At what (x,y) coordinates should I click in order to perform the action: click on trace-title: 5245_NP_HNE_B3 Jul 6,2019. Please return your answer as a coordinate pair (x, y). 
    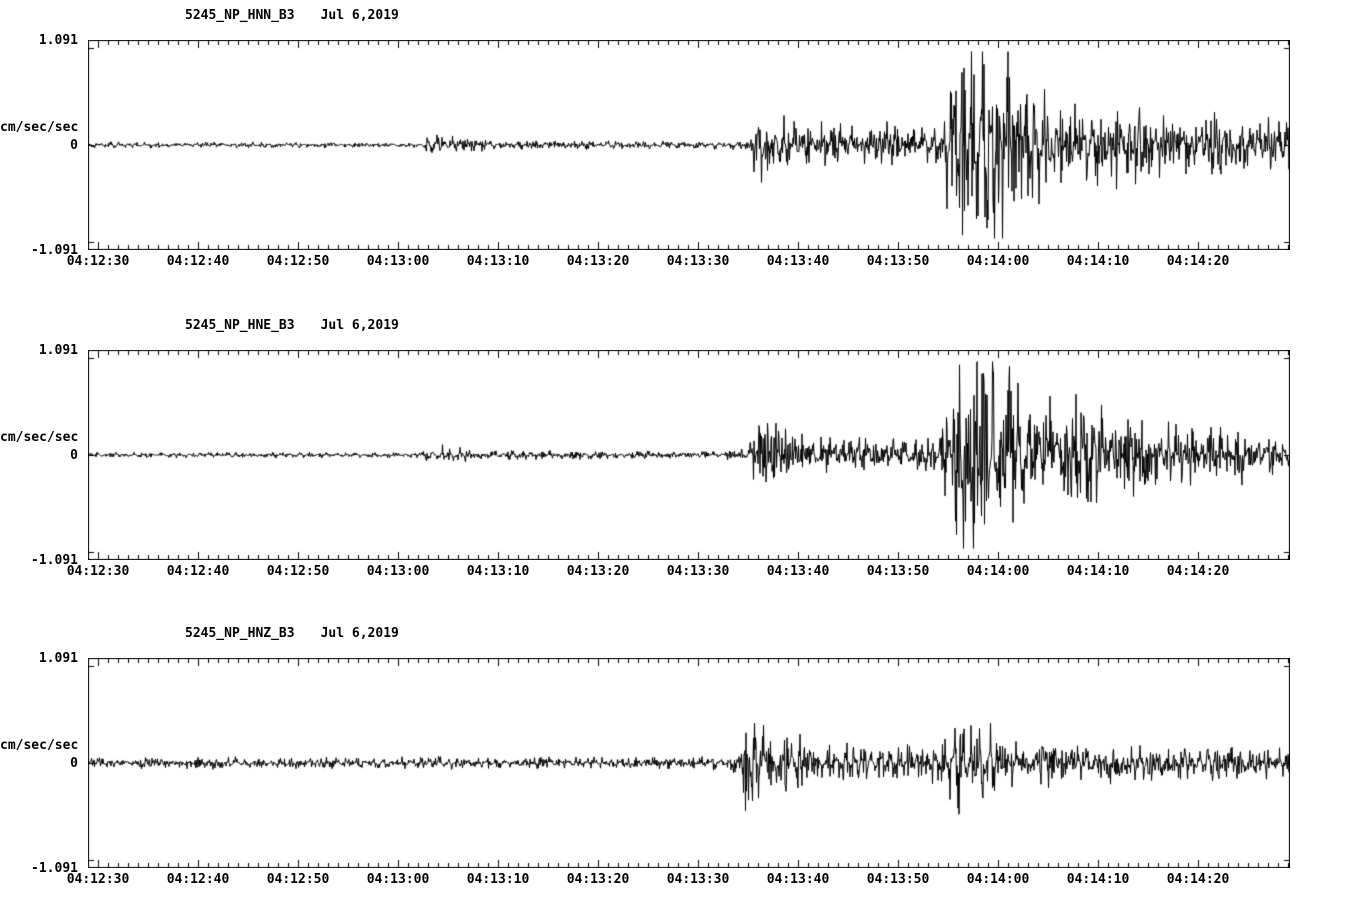
    Looking at the image, I should click on (292, 325).